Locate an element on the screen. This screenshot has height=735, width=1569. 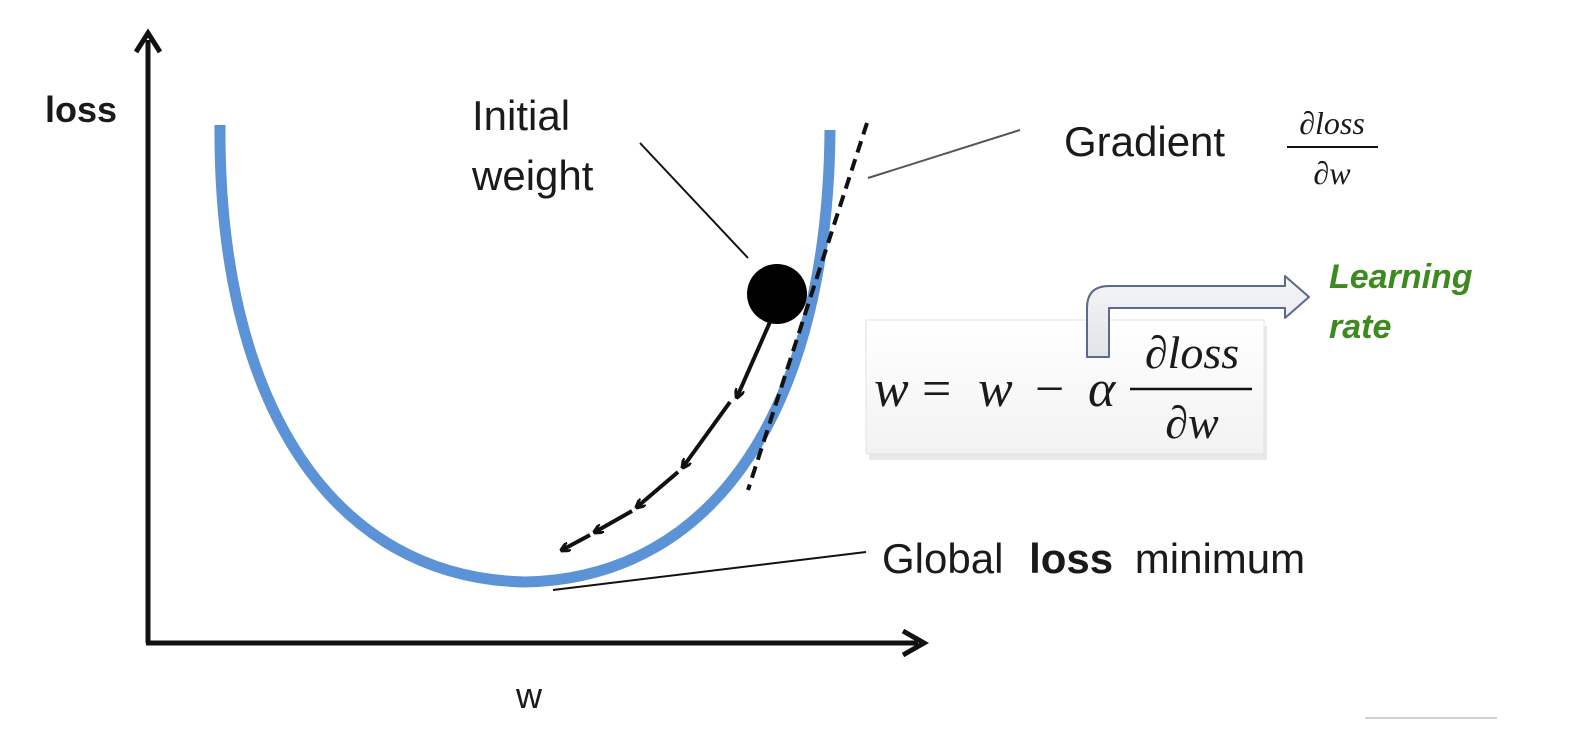
update-rule-minus: − is located at coordinates (1049, 389).